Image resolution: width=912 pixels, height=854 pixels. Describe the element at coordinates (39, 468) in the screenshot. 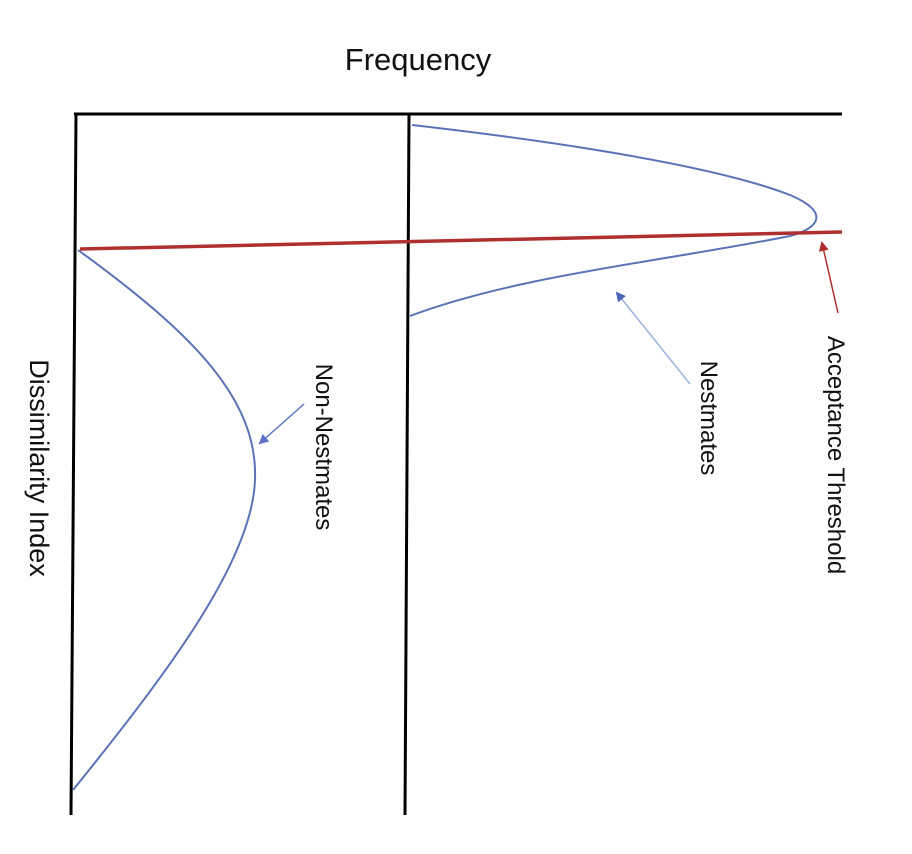

I see `y-axis-label: Dissimilarity Index` at that location.